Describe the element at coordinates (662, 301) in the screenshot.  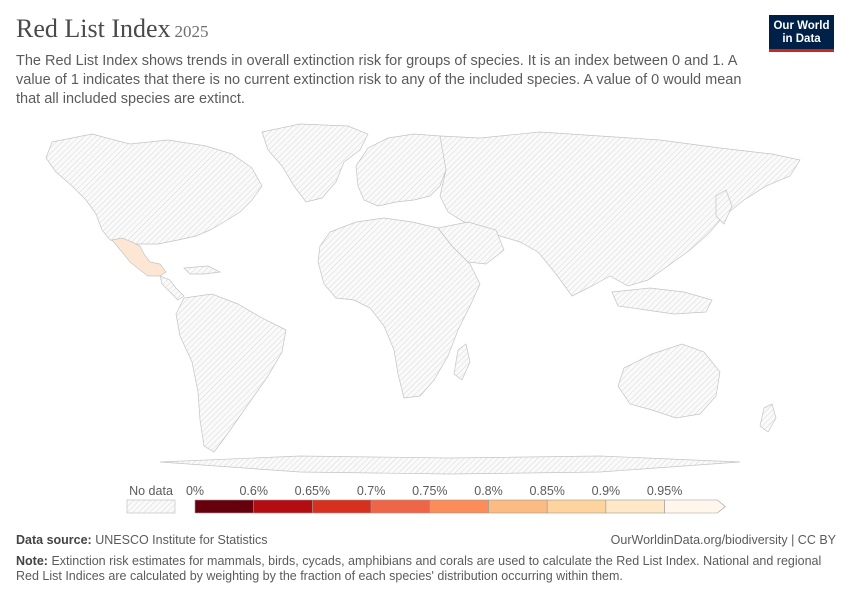
I see `southeast-asia-shape` at that location.